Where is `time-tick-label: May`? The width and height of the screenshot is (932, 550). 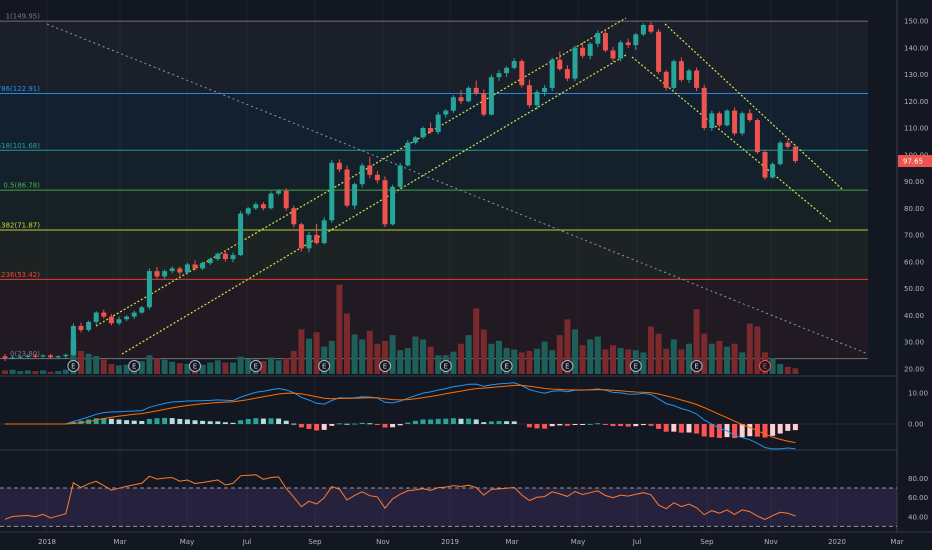
time-tick-label: May is located at coordinates (187, 542).